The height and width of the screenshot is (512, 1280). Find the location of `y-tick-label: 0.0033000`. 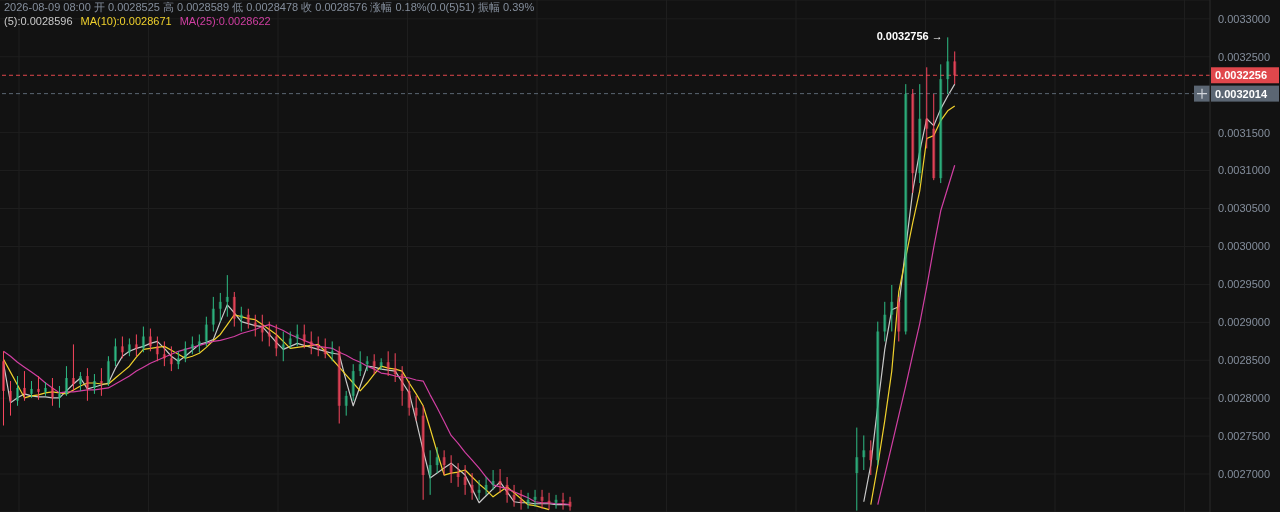

y-tick-label: 0.0033000 is located at coordinates (1244, 18).